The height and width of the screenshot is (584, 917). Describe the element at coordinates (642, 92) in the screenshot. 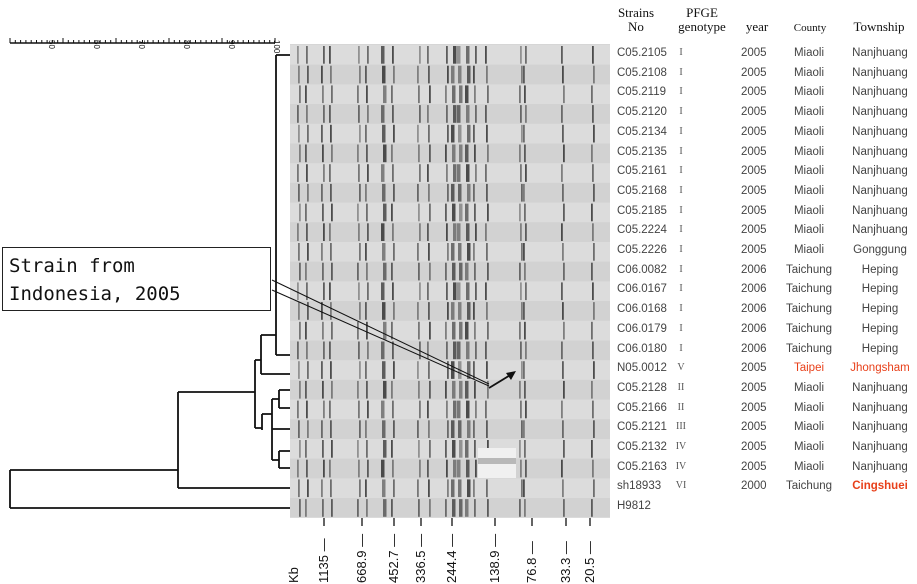

I see `strain-no-cell: C05.2119` at that location.